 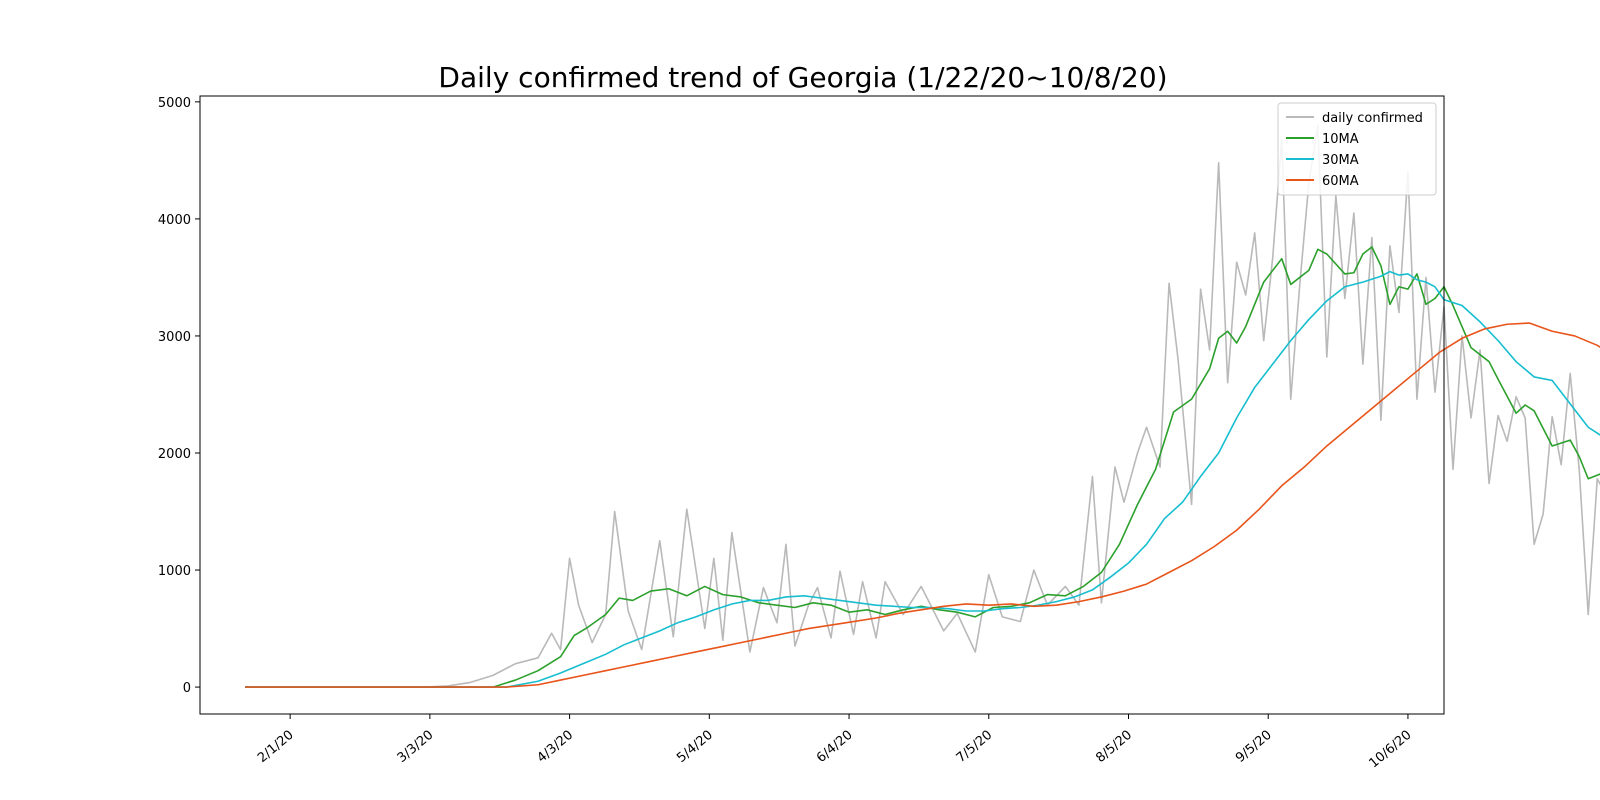 I want to click on legend-label: 10MA, so click(x=1340, y=139).